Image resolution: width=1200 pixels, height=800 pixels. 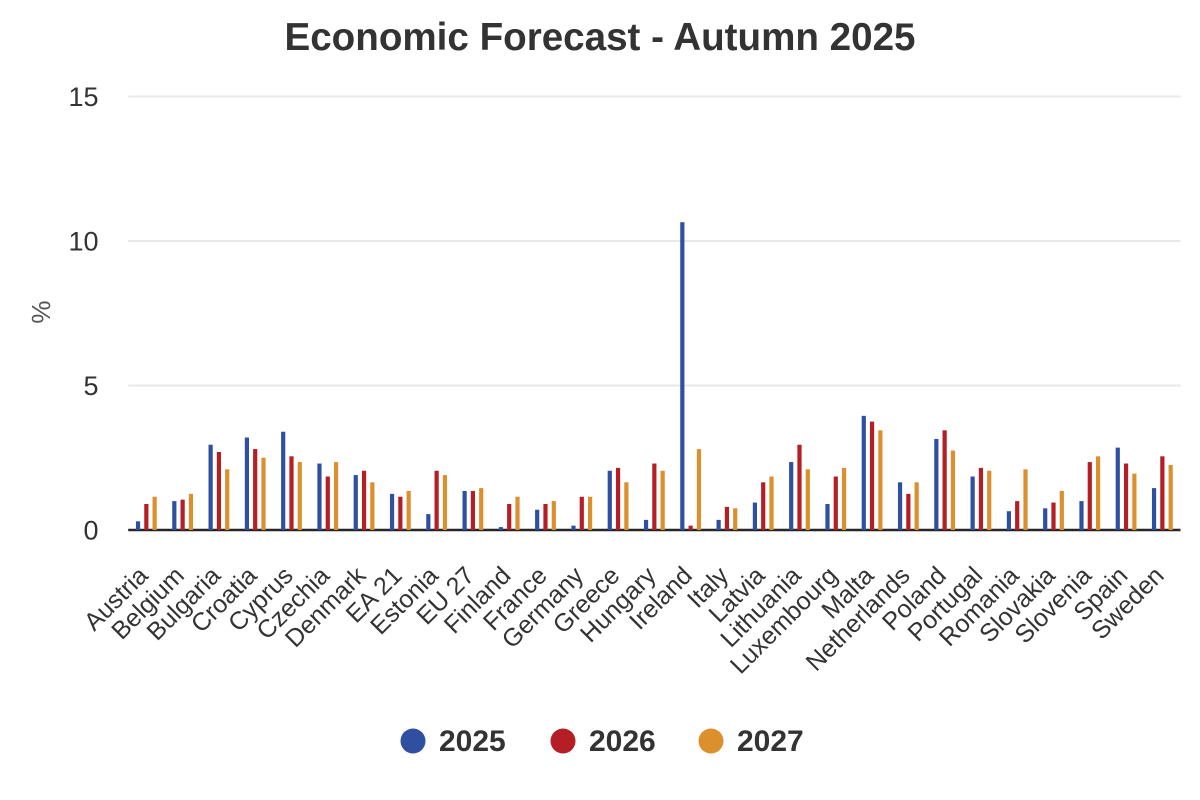 What do you see at coordinates (600, 37) in the screenshot?
I see `svg-text:Economic Forecast - Autumn 202: Economic Forecast - Autumn 2025` at bounding box center [600, 37].